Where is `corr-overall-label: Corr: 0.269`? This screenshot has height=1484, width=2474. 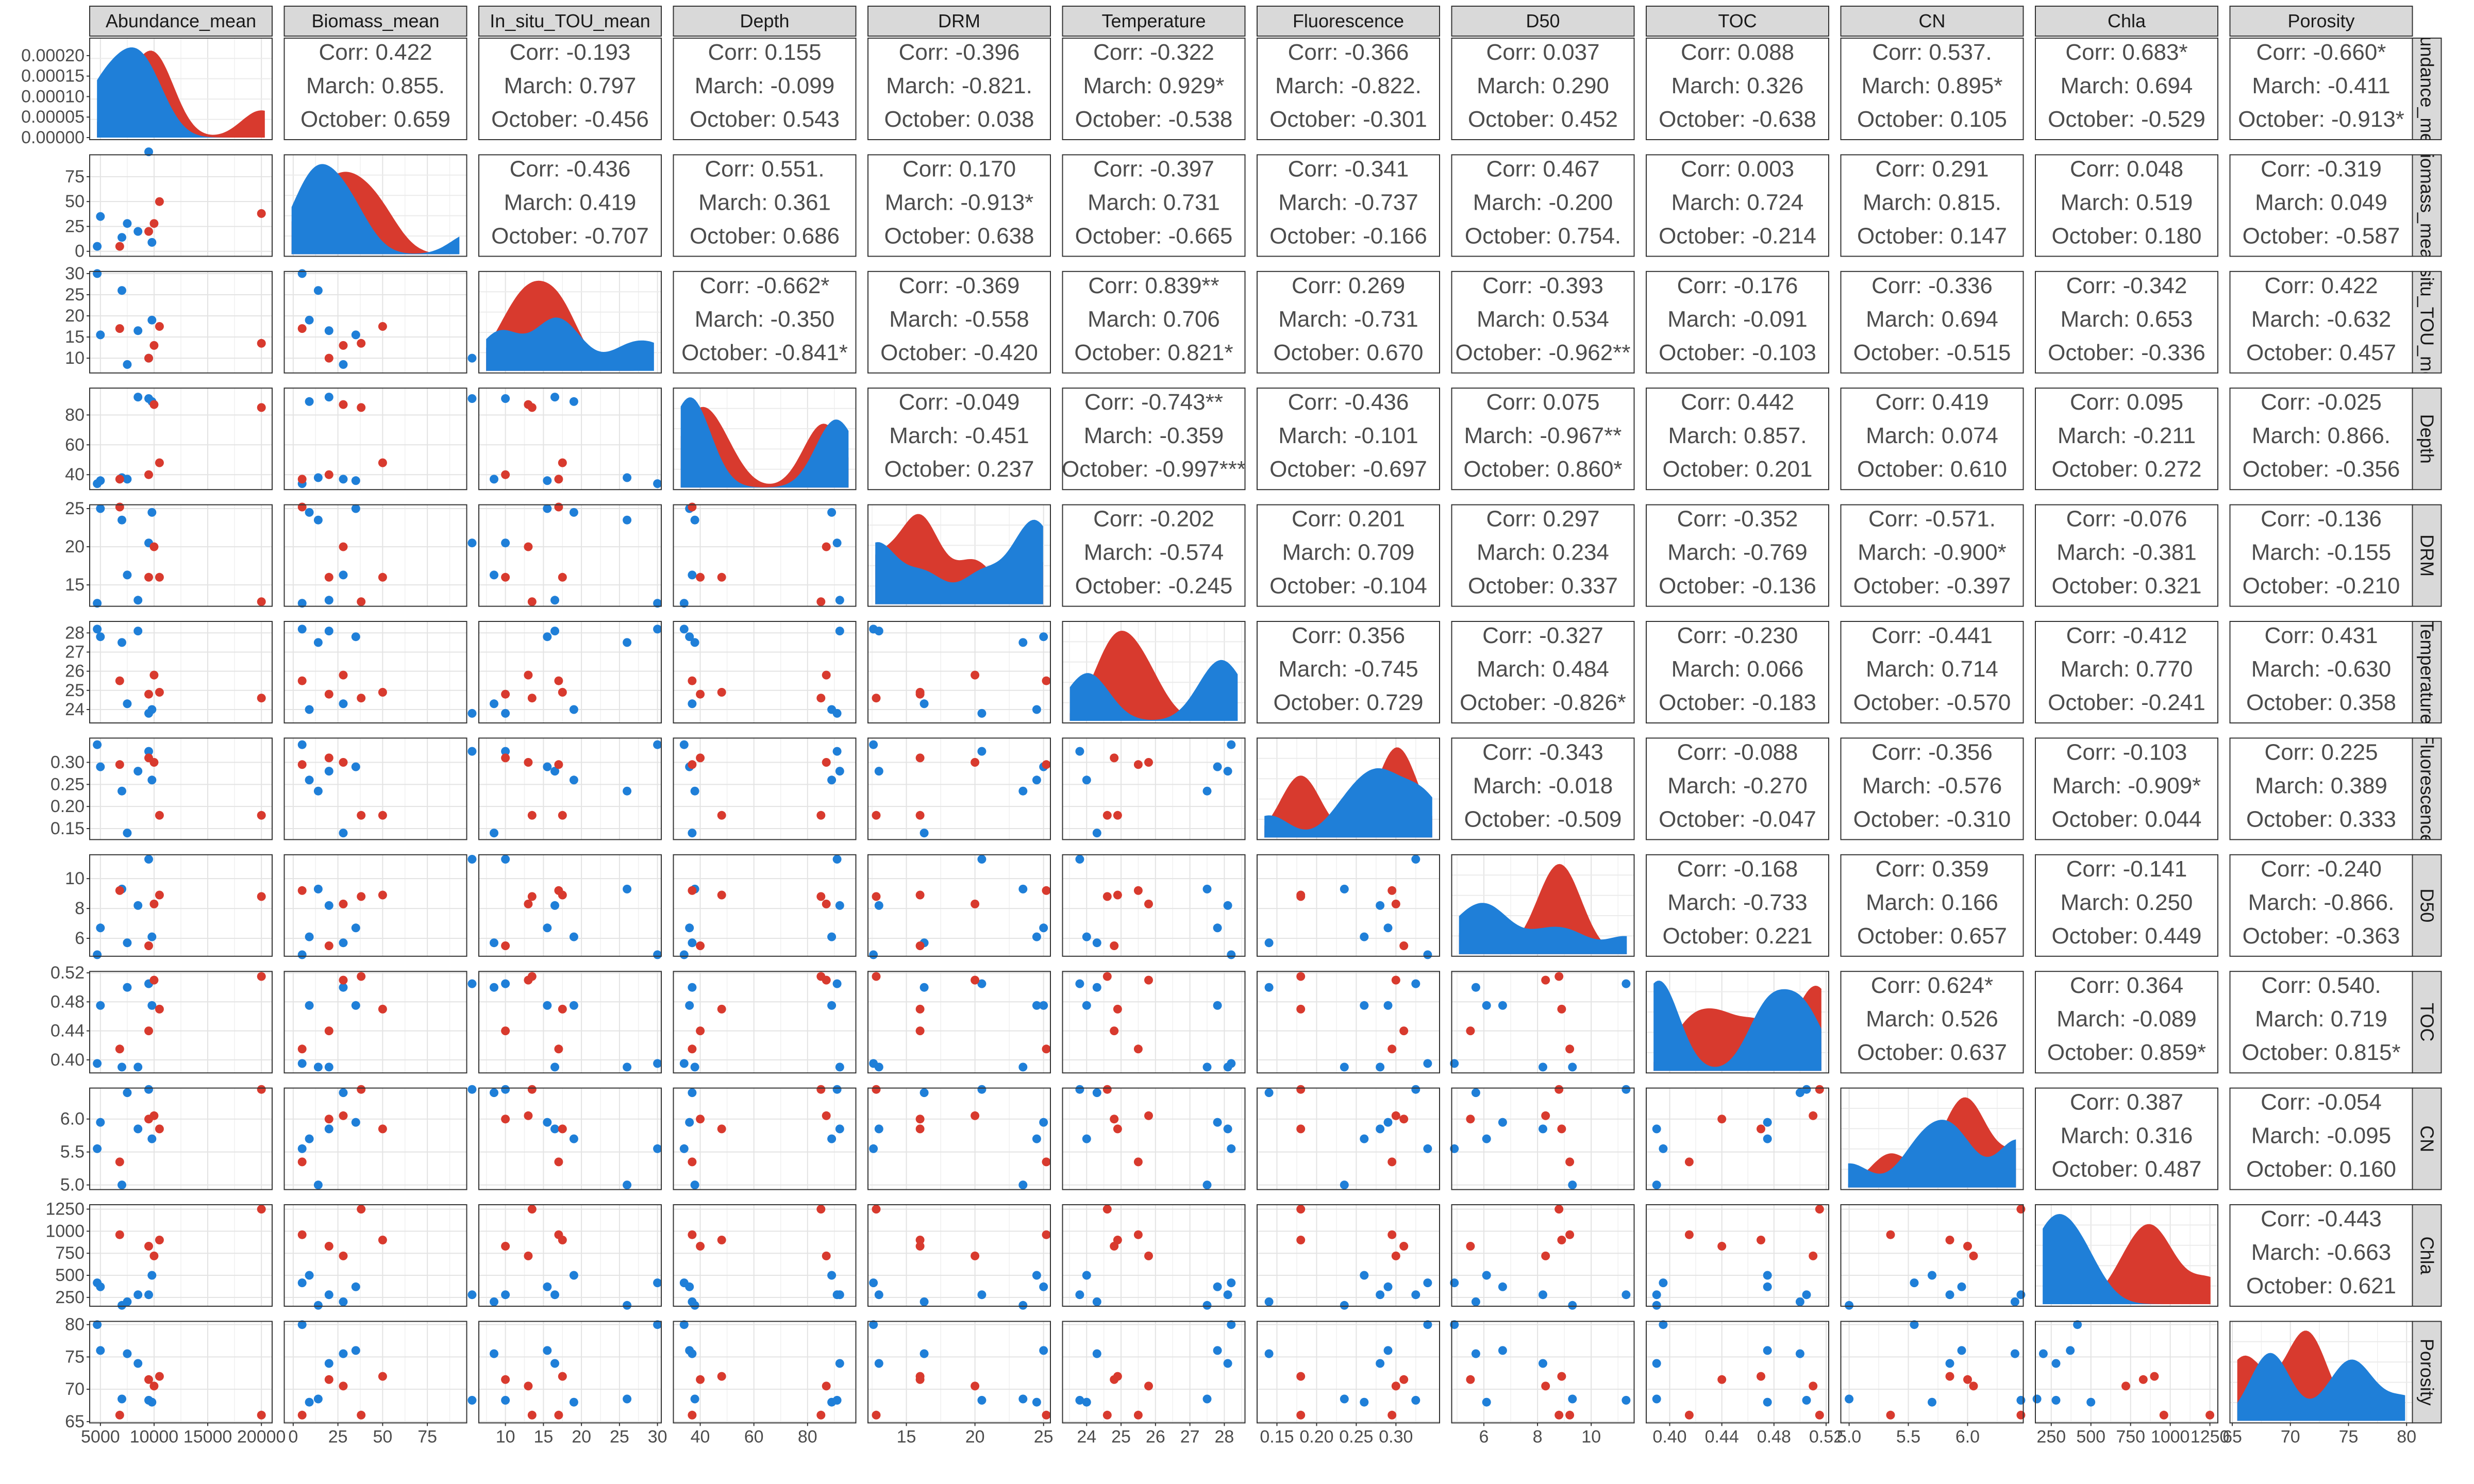
corr-overall-label: Corr: 0.269 is located at coordinates (1348, 285).